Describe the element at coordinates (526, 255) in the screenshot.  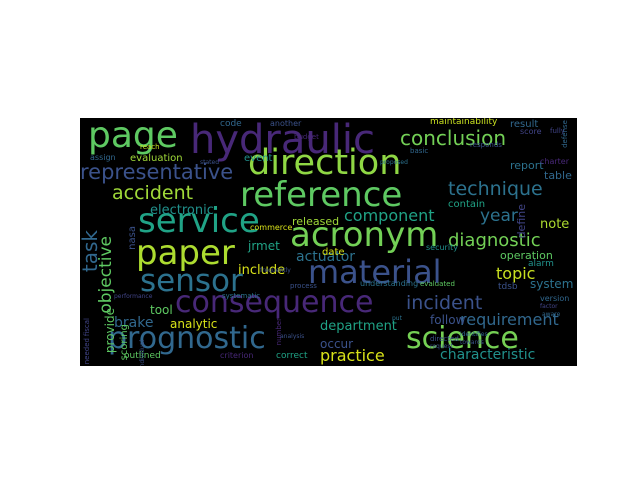
I see `word-operation: operation` at that location.